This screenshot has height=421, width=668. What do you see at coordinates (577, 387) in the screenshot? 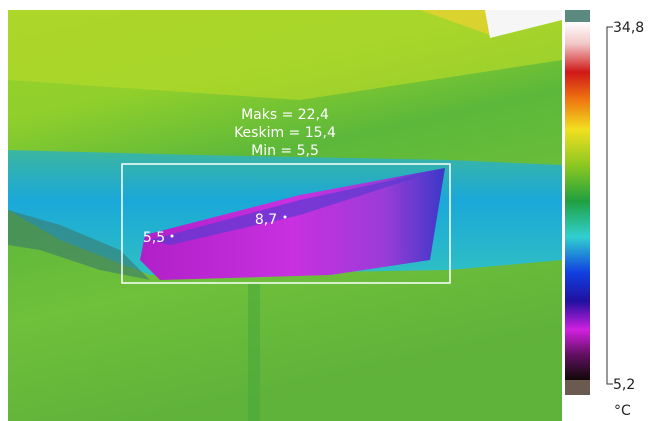
I see `scale-bottom` at bounding box center [577, 387].